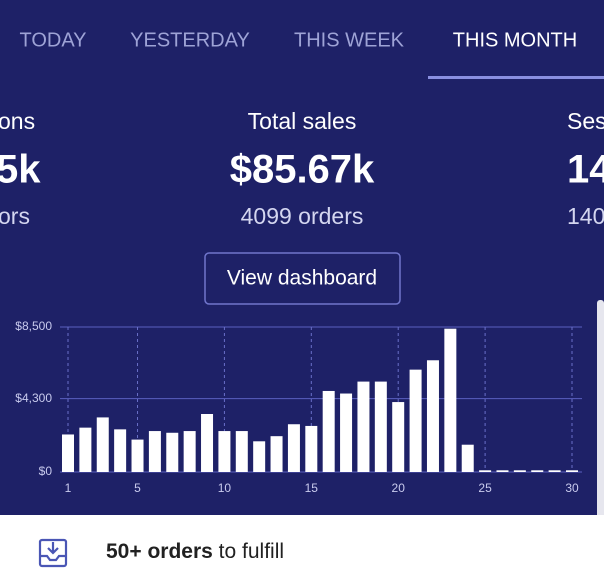 Image resolution: width=604 pixels, height=584 pixels. I want to click on x-tick-label: 10, so click(225, 488).